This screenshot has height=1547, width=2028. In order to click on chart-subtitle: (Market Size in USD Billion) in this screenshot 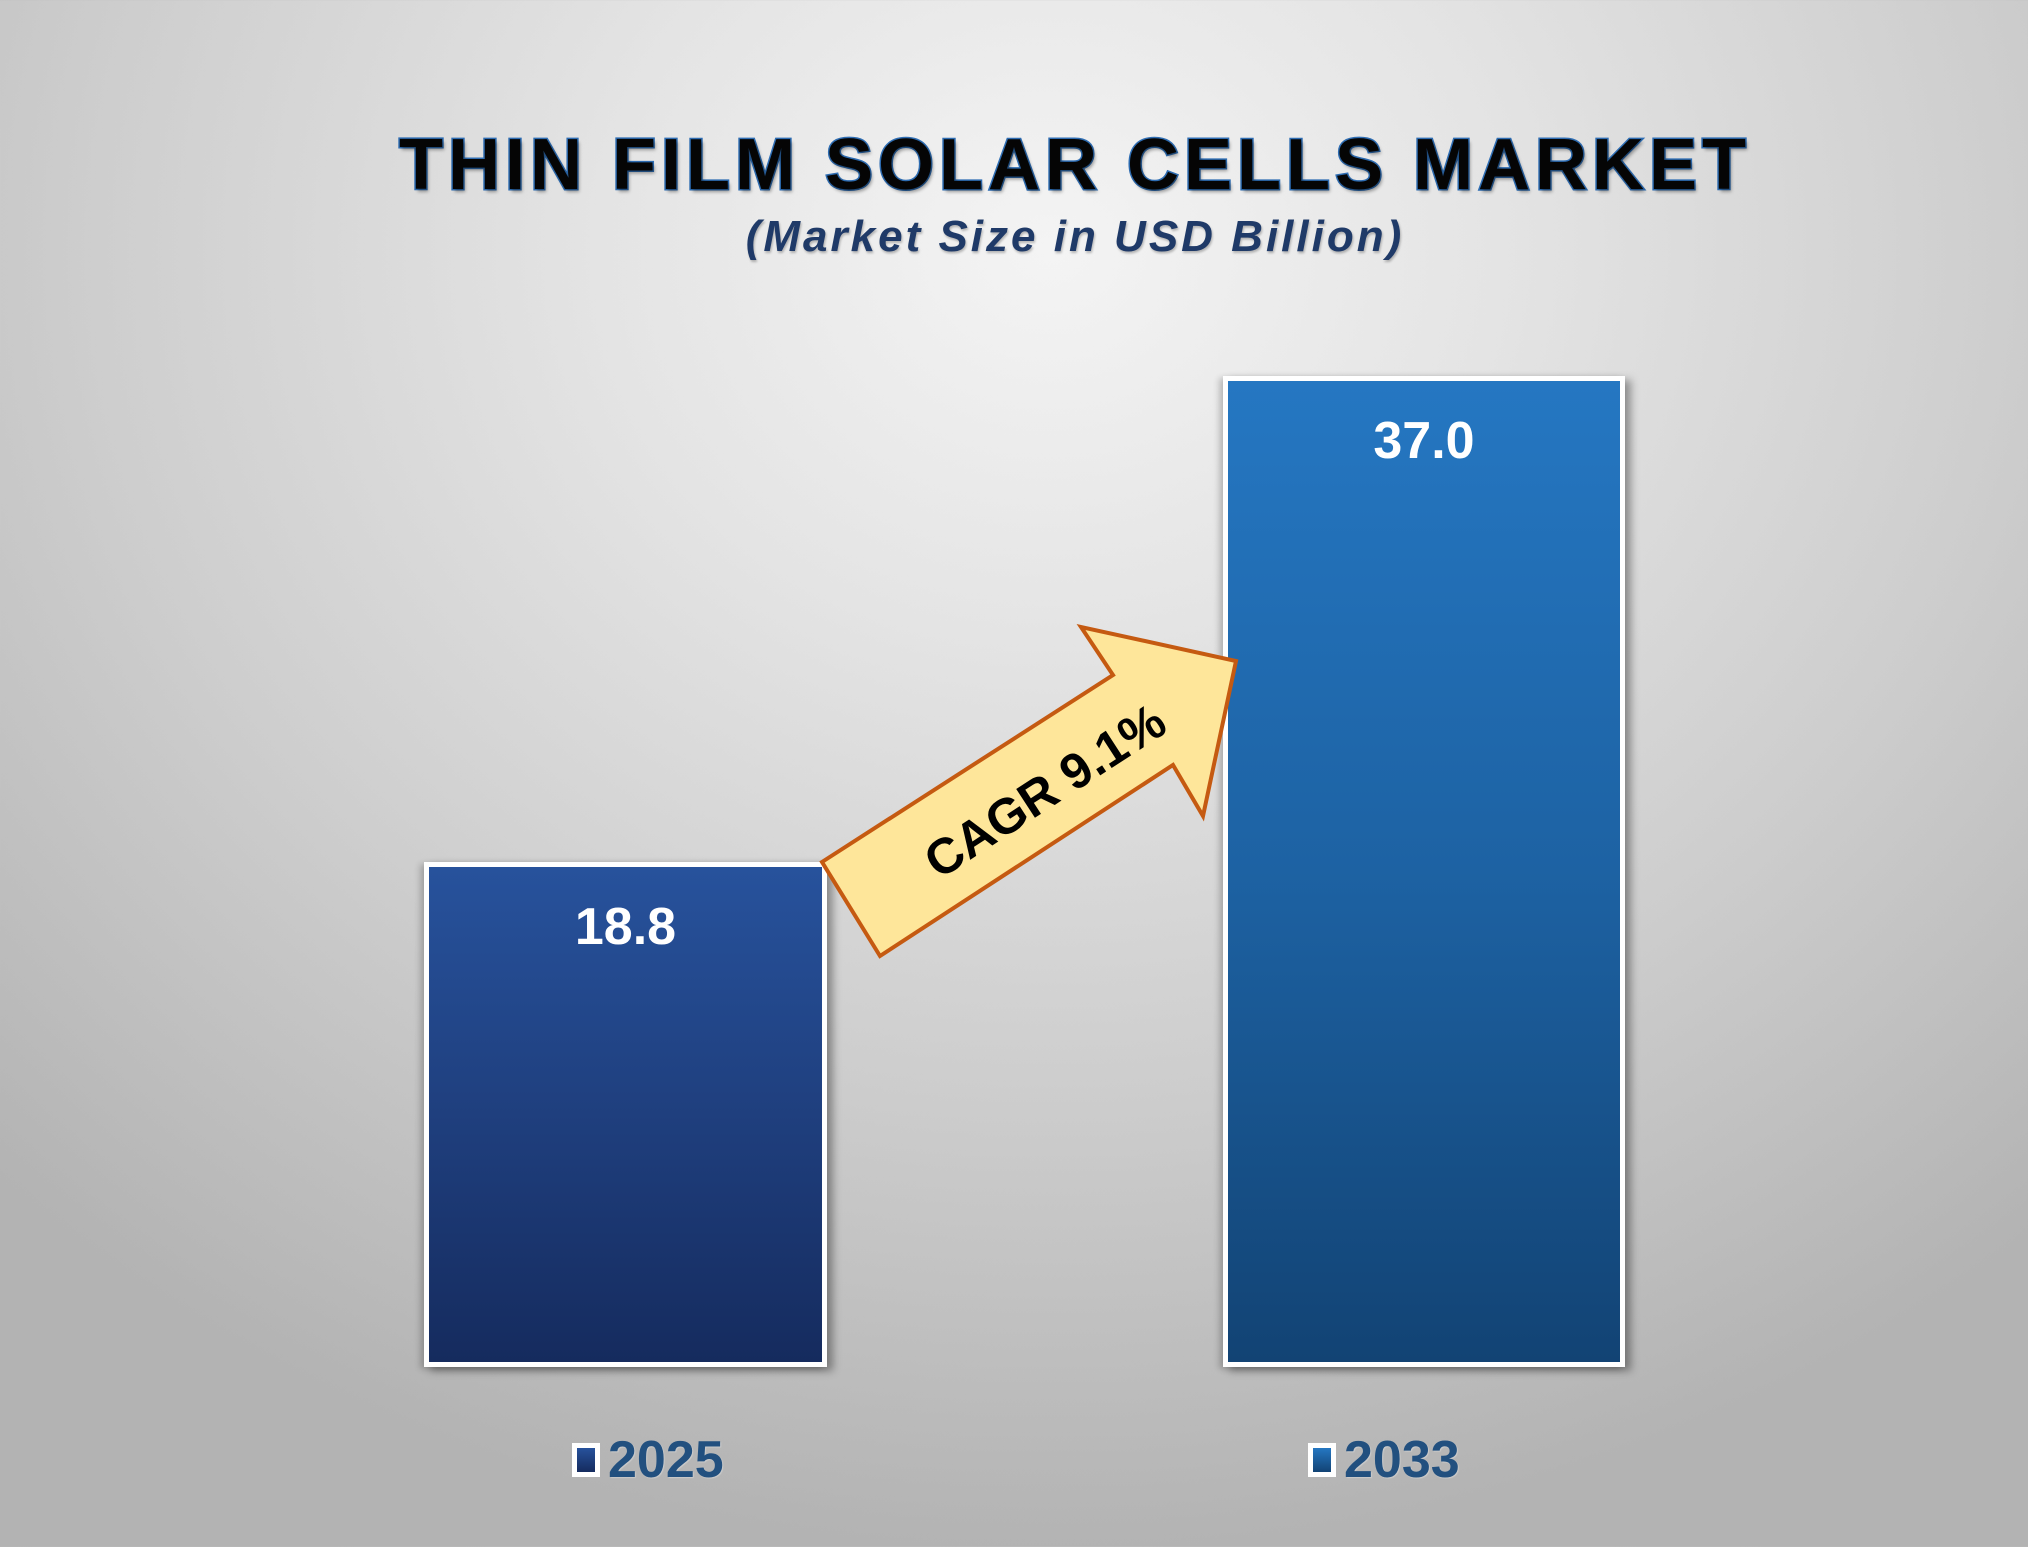, I will do `click(1075, 236)`.